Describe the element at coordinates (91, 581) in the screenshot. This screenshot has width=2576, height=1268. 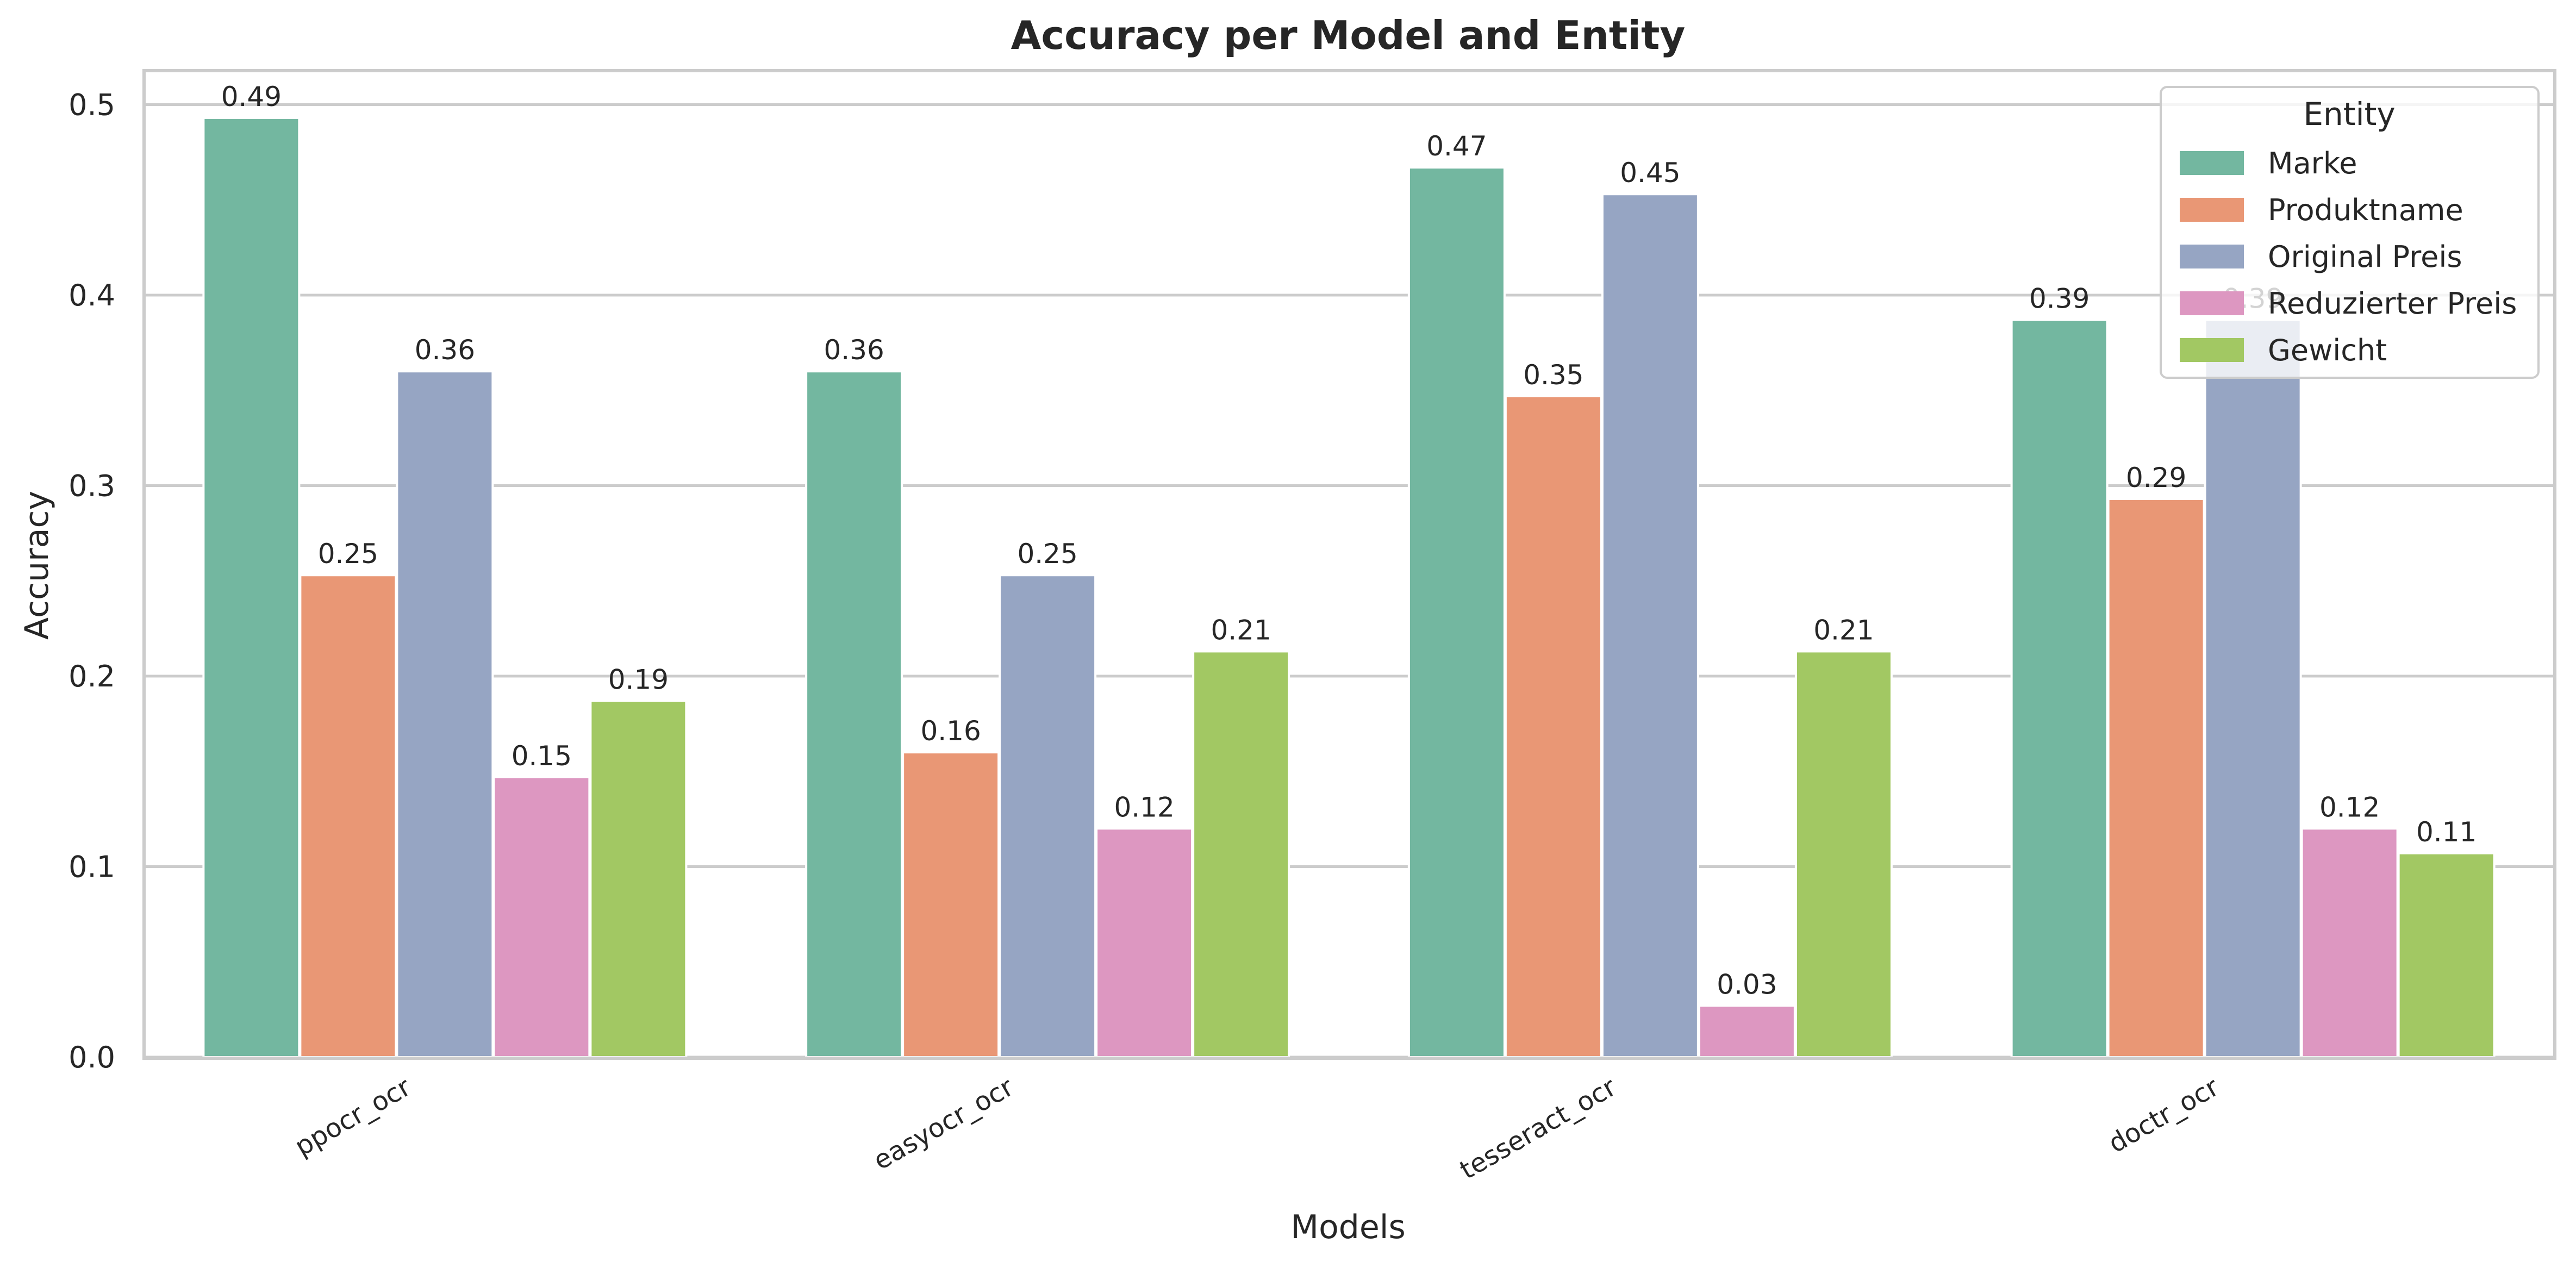
I see `y-axis-ticks: 0.0 0.1 0.2 0.3 0.4 0.5` at that location.